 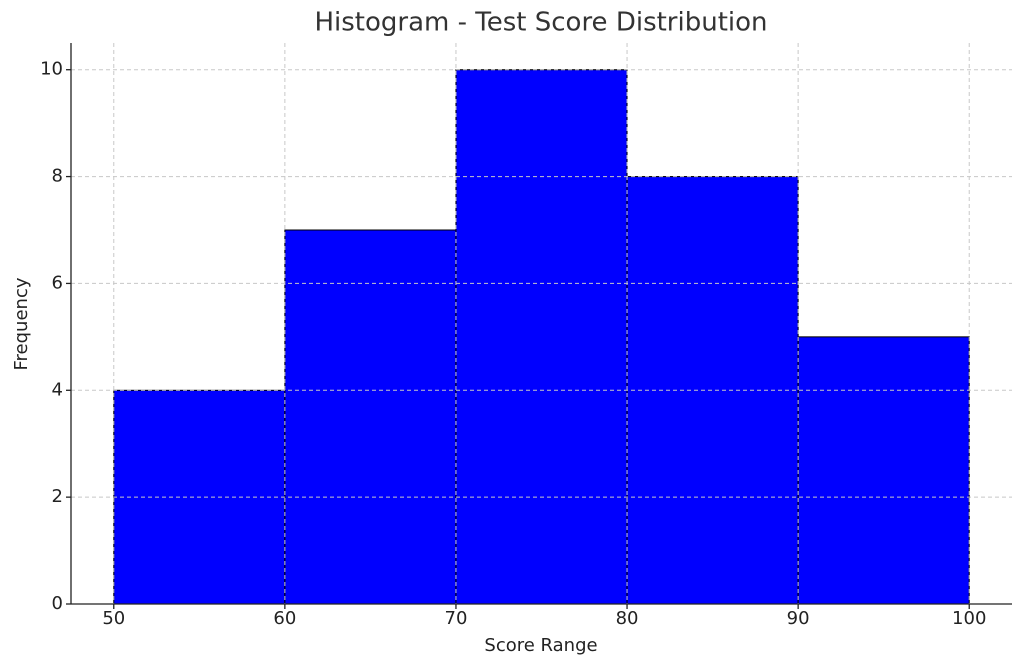 I want to click on x-tick-label: 100, so click(x=969, y=618).